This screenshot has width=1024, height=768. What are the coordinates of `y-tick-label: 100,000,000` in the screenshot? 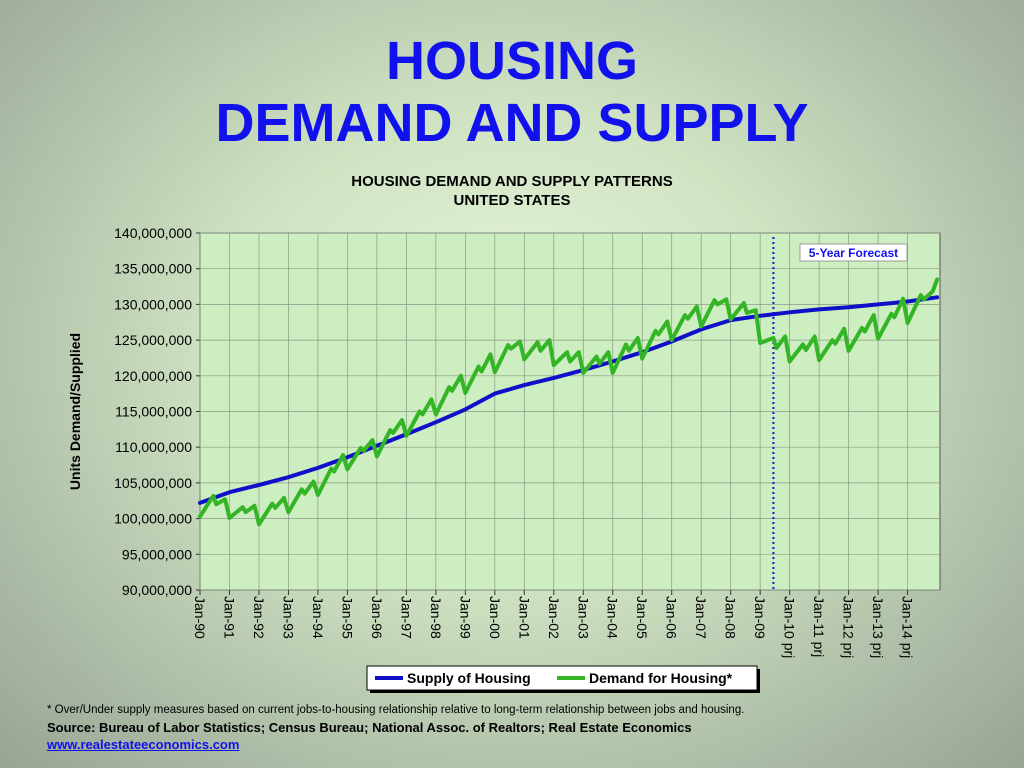 It's located at (153, 519).